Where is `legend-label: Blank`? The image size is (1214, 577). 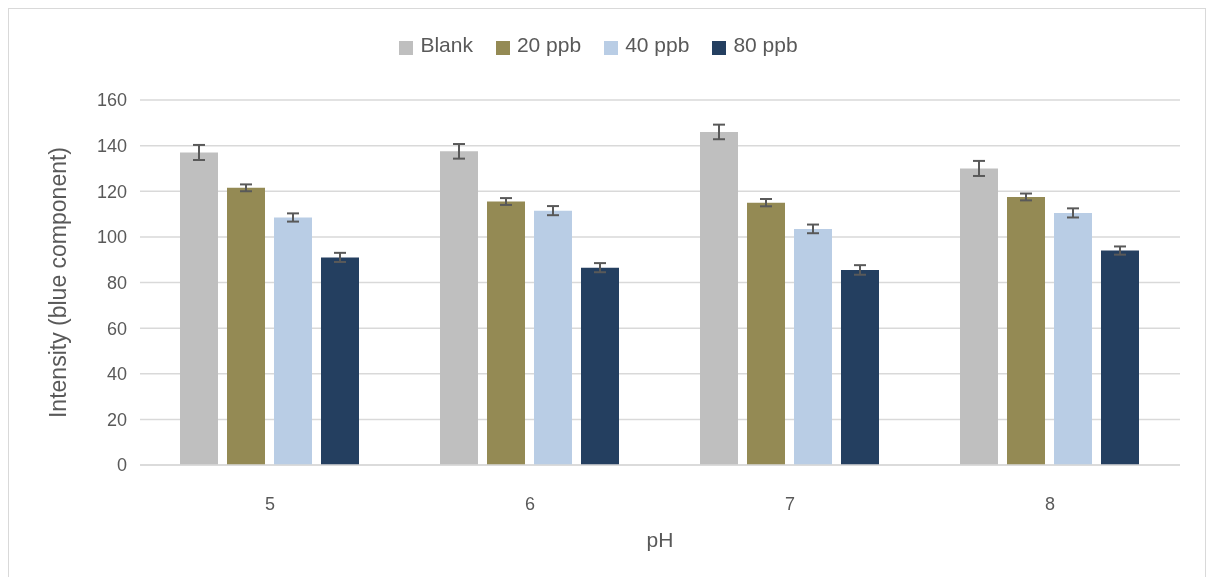 legend-label: Blank is located at coordinates (446, 44).